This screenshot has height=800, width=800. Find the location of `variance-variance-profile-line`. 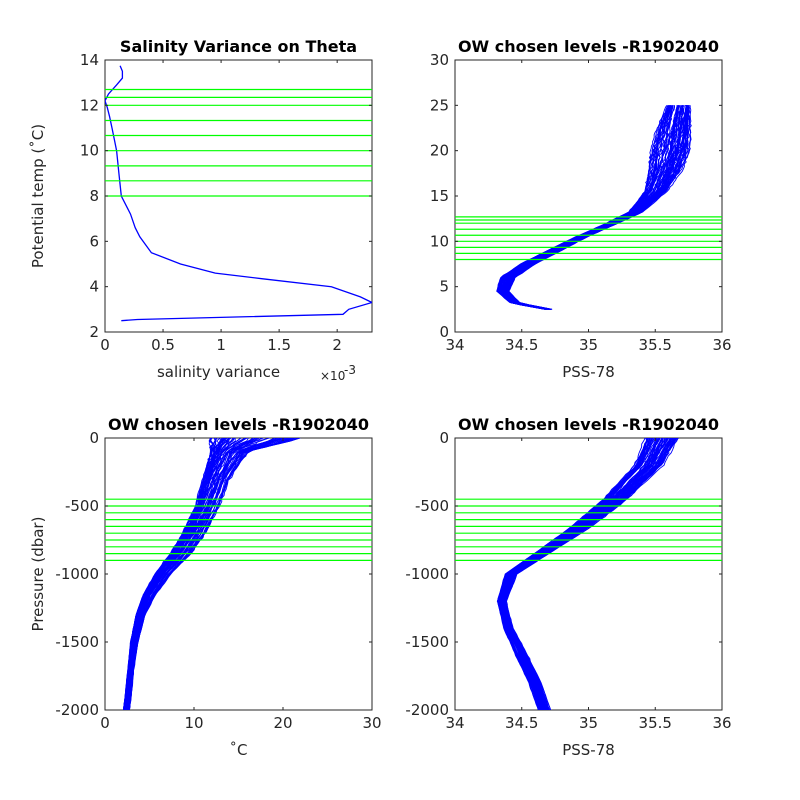

variance-variance-profile-line is located at coordinates (238, 193).